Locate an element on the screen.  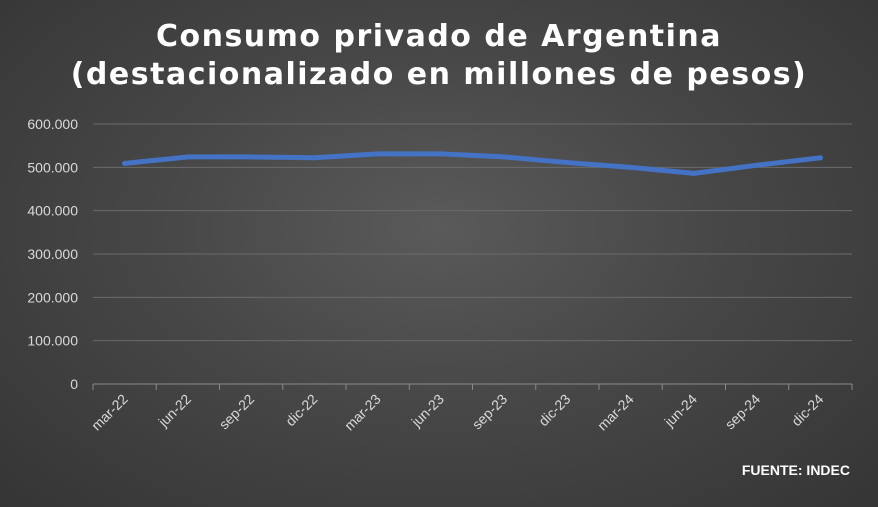
x-tick-label: mar-22 is located at coordinates (109, 412).